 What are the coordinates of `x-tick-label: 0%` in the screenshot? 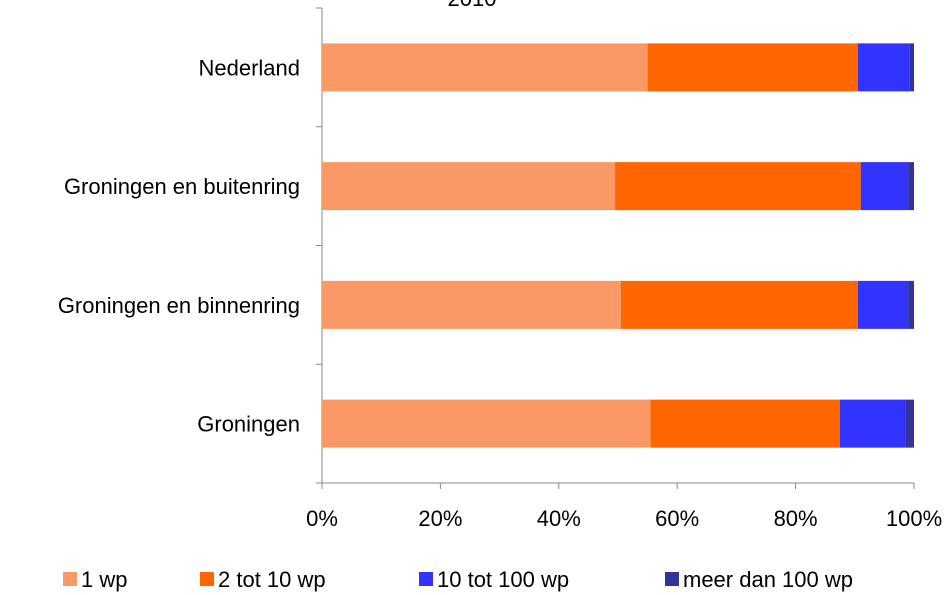 It's located at (322, 518).